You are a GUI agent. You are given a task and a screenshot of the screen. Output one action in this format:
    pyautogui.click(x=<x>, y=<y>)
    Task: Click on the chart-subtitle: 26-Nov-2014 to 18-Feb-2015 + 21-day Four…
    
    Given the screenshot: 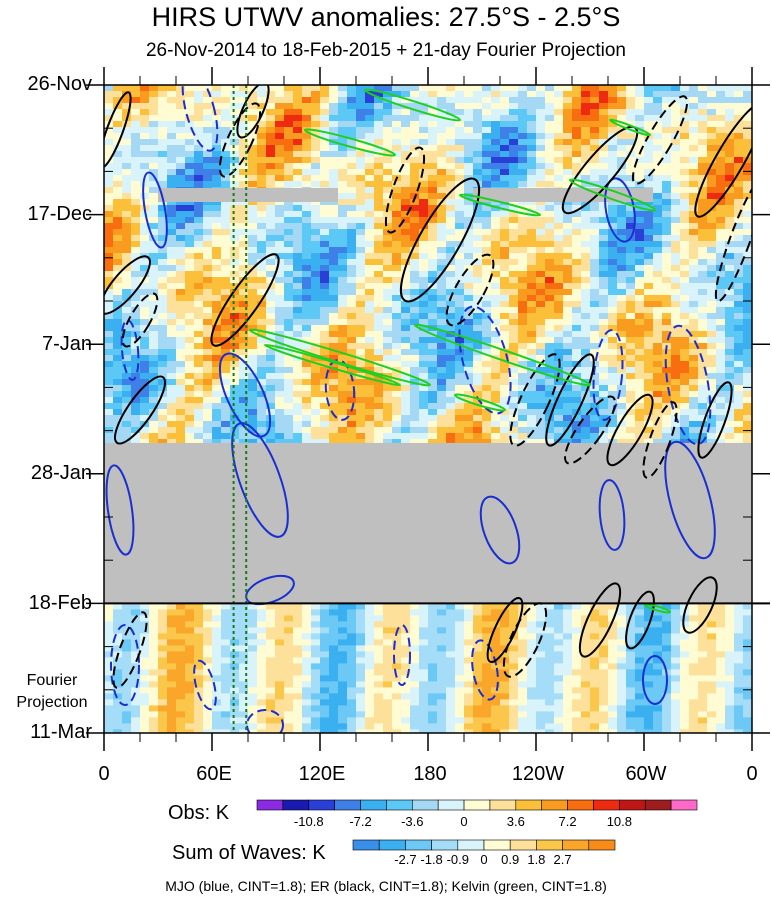 What is the action you would take?
    pyautogui.click(x=386, y=50)
    